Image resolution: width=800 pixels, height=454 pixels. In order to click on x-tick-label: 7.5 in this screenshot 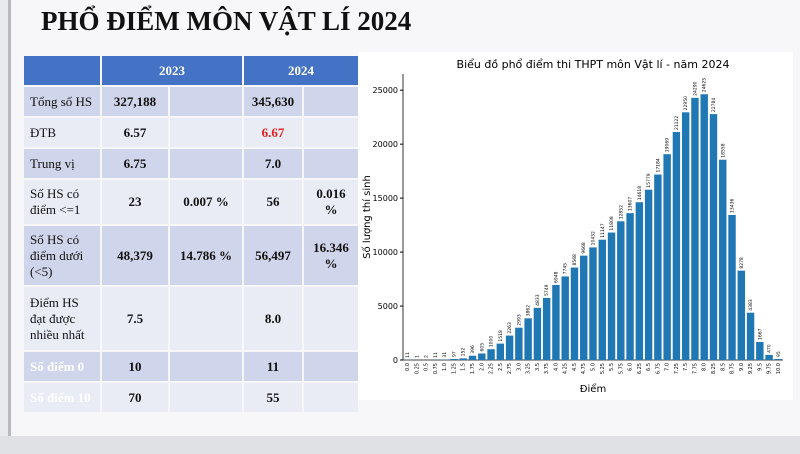, I will do `click(686, 367)`.